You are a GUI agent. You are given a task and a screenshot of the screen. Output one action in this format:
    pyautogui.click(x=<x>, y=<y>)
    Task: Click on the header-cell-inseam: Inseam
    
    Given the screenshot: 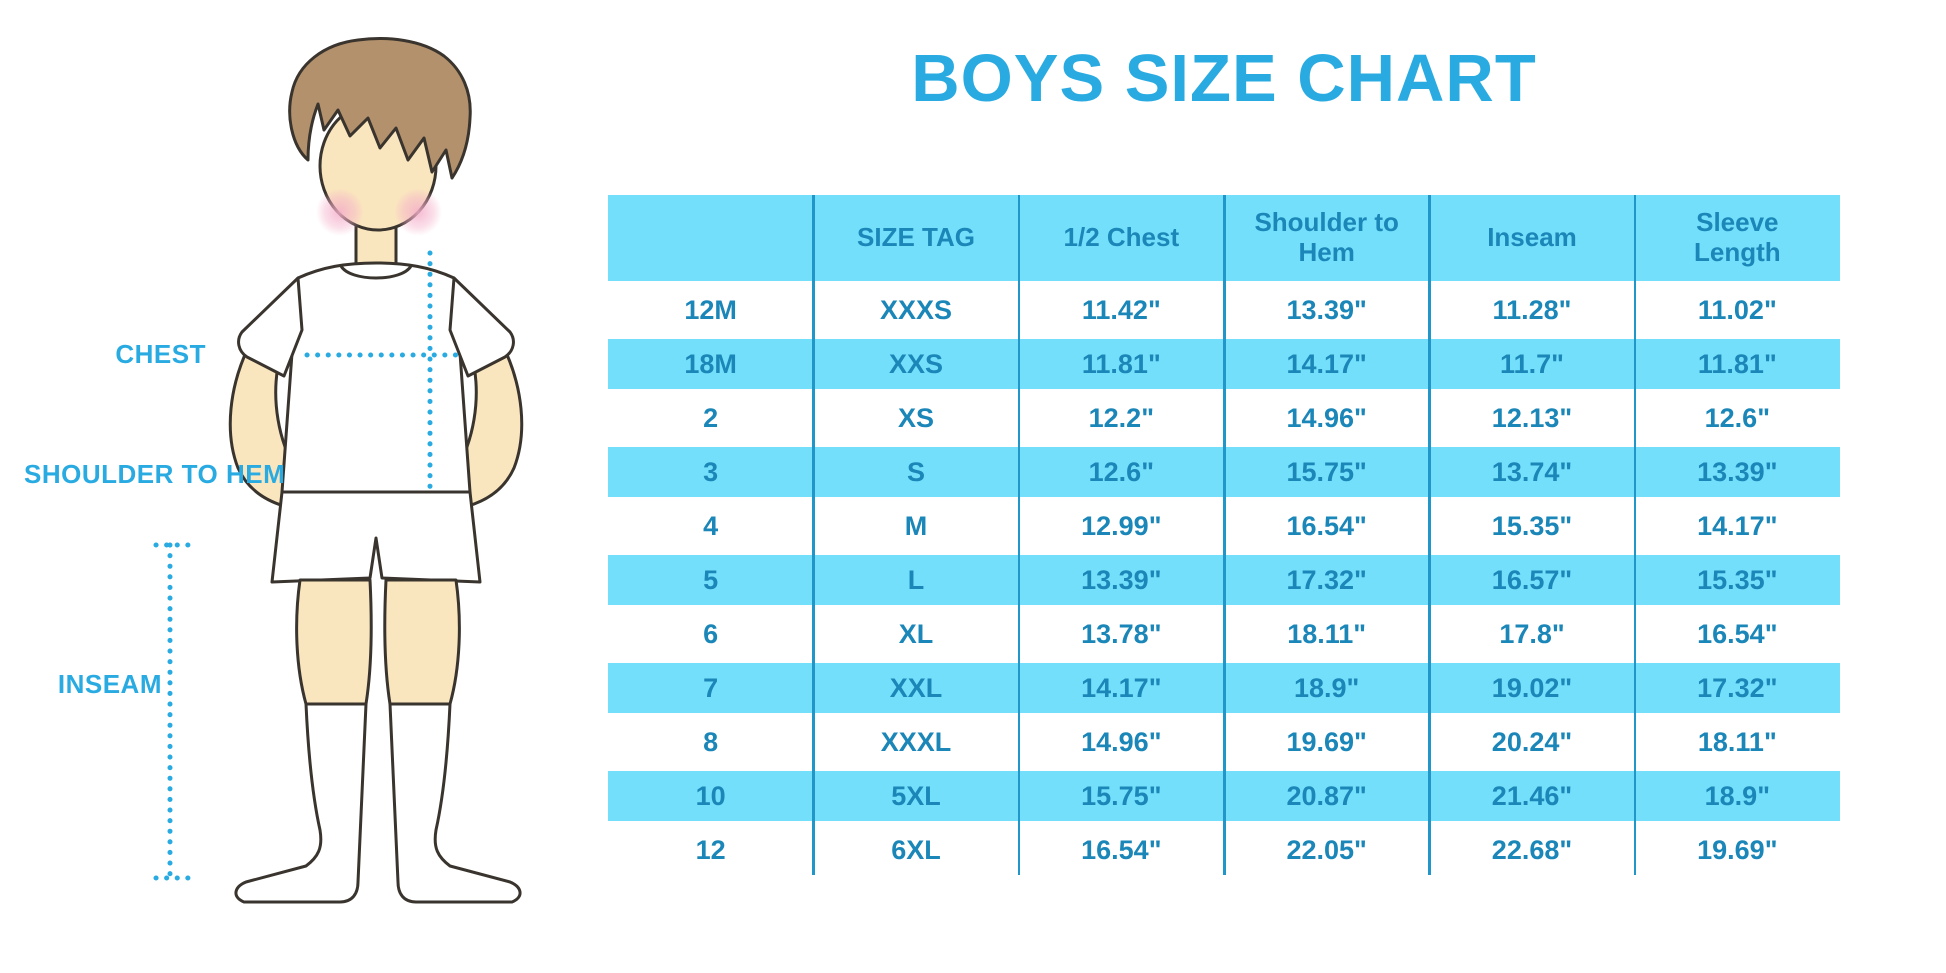 What is the action you would take?
    pyautogui.click(x=1532, y=237)
    